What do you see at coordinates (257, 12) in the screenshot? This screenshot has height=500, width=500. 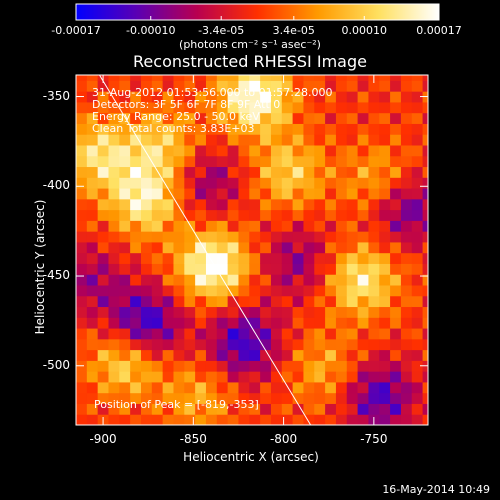 I see `colorbar` at bounding box center [257, 12].